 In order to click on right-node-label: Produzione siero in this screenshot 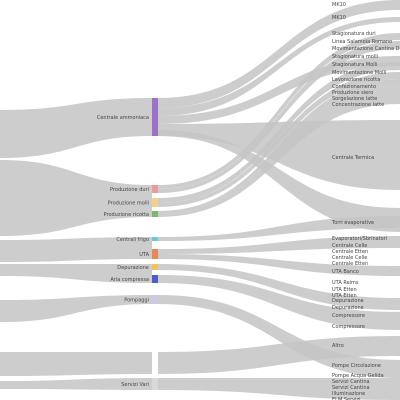, I will do `click(352, 93)`.